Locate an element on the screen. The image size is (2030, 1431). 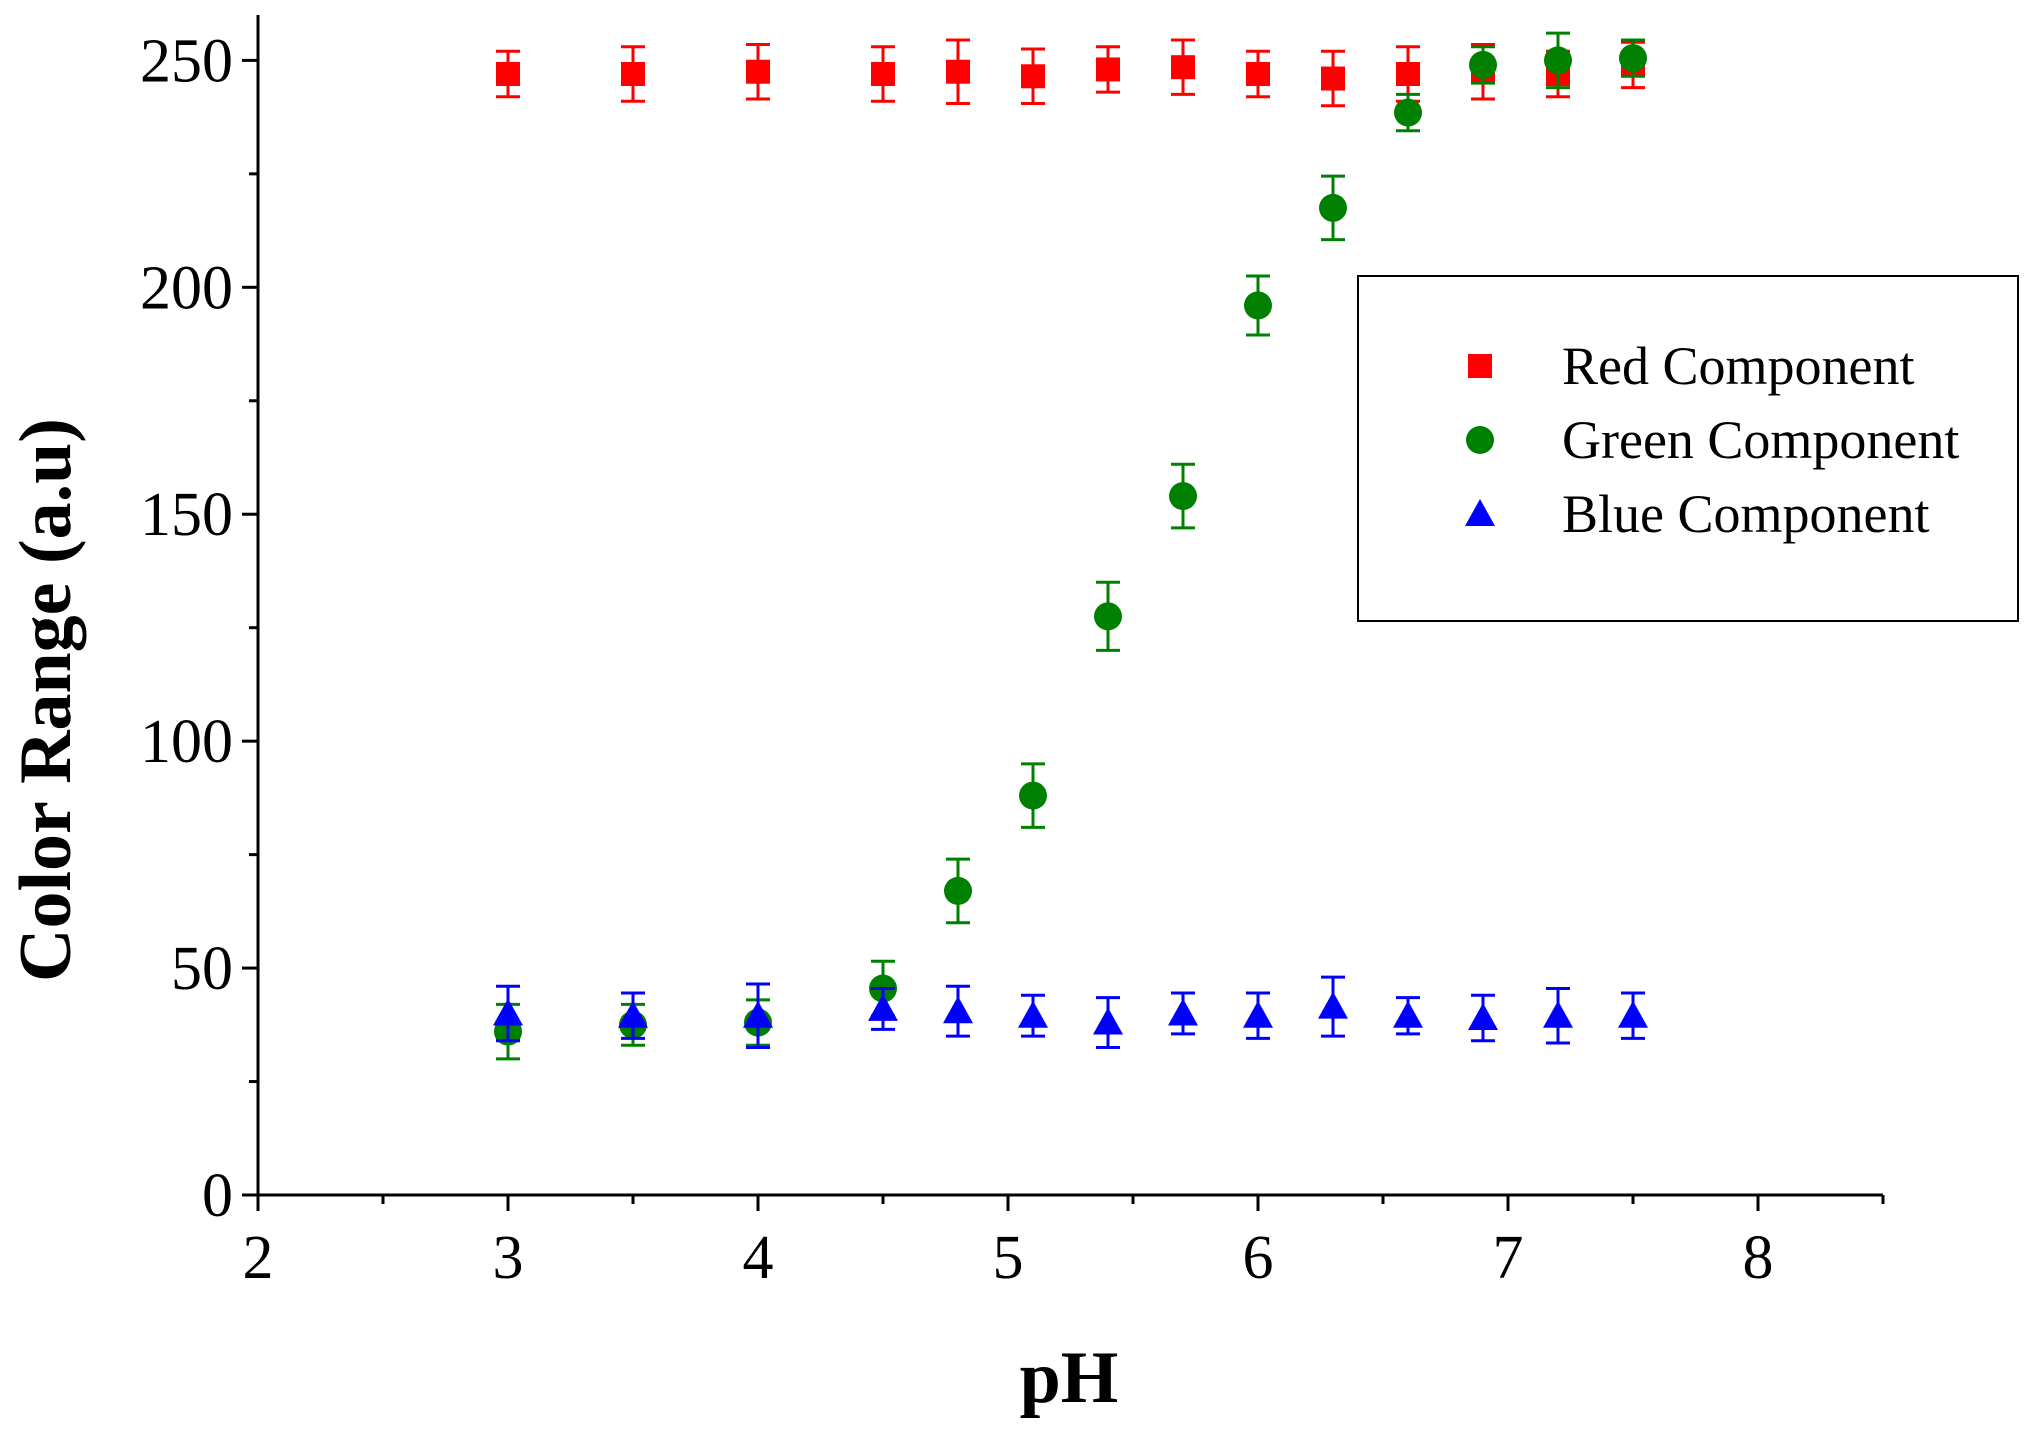
legend-marker-blue is located at coordinates (1480, 512).